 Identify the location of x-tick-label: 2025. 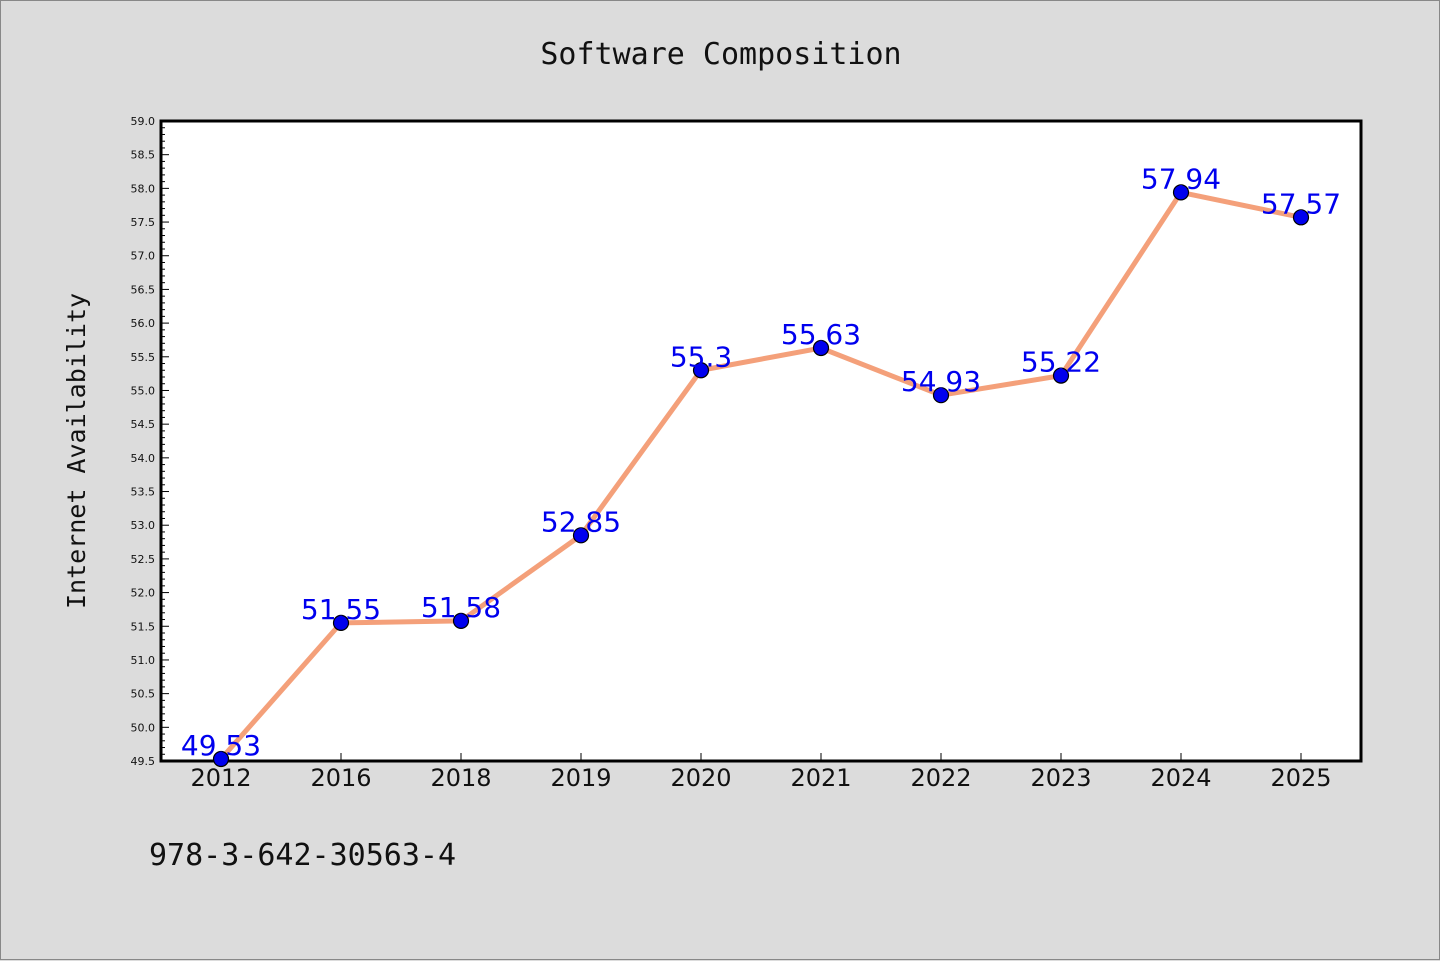
(1300, 778).